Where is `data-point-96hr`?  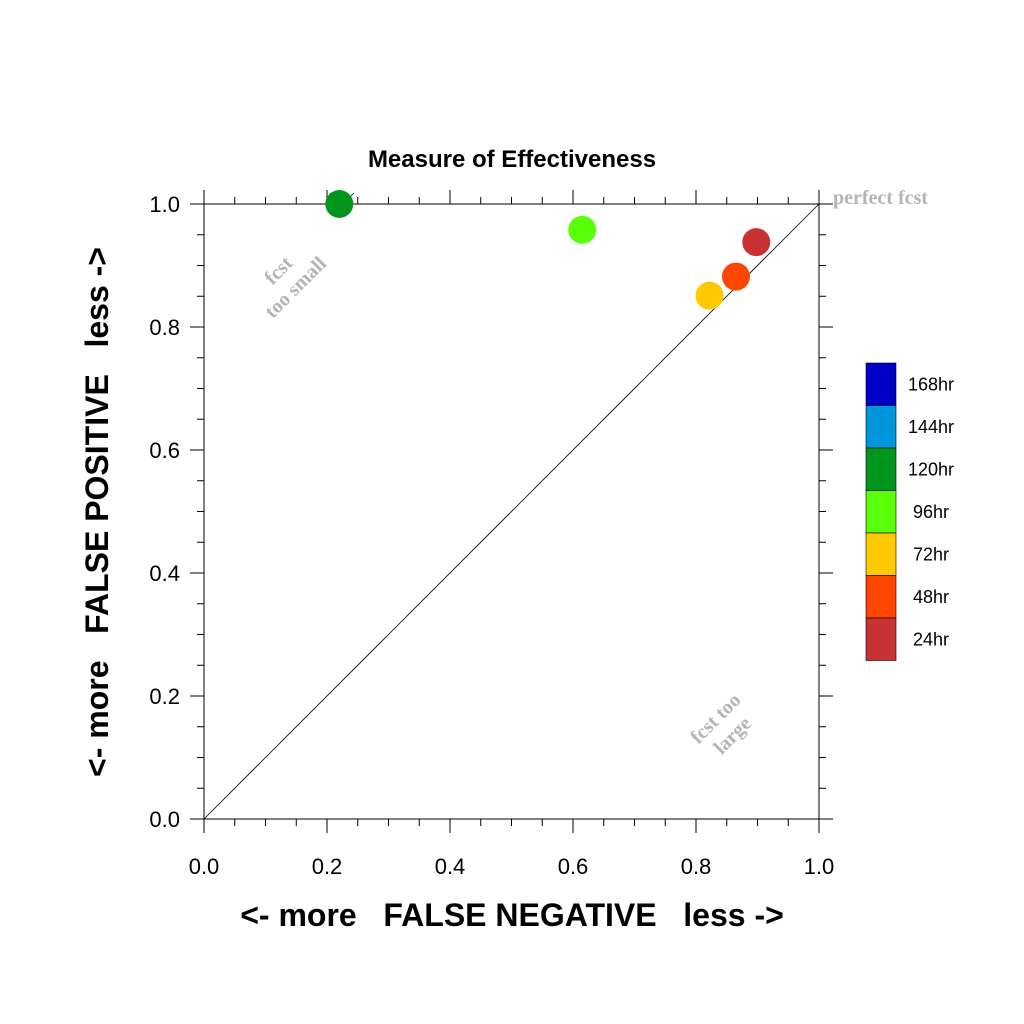 data-point-96hr is located at coordinates (582, 229).